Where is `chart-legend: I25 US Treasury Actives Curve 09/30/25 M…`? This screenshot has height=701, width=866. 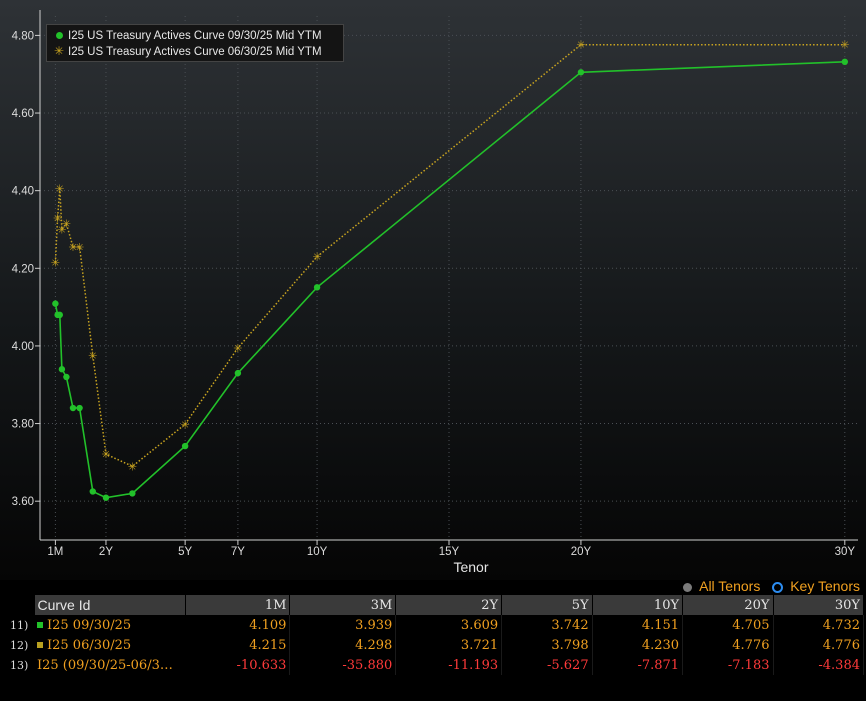
chart-legend: I25 US Treasury Actives Curve 09/30/25 M… is located at coordinates (195, 43).